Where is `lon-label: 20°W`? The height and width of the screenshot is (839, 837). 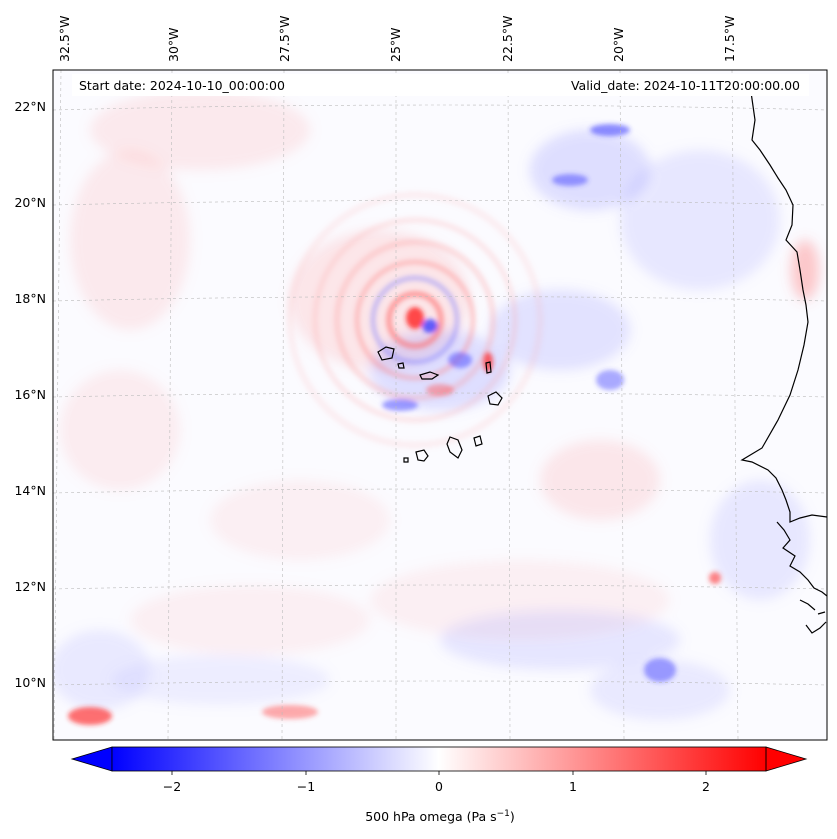 lon-label: 20°W is located at coordinates (618, 44).